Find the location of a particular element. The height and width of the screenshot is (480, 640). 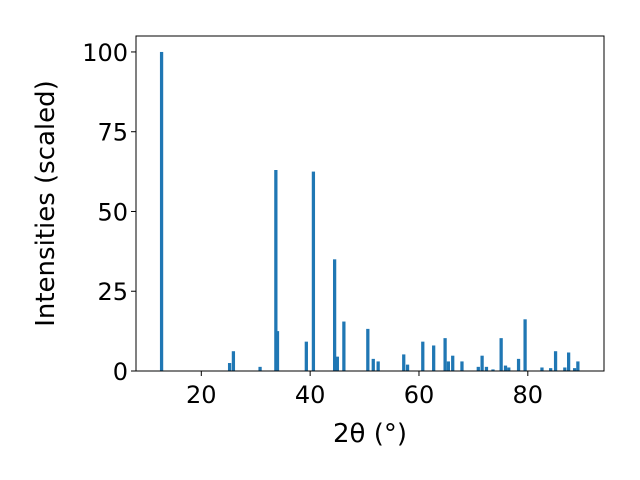

x-tick-label: 40 is located at coordinates (310, 395).